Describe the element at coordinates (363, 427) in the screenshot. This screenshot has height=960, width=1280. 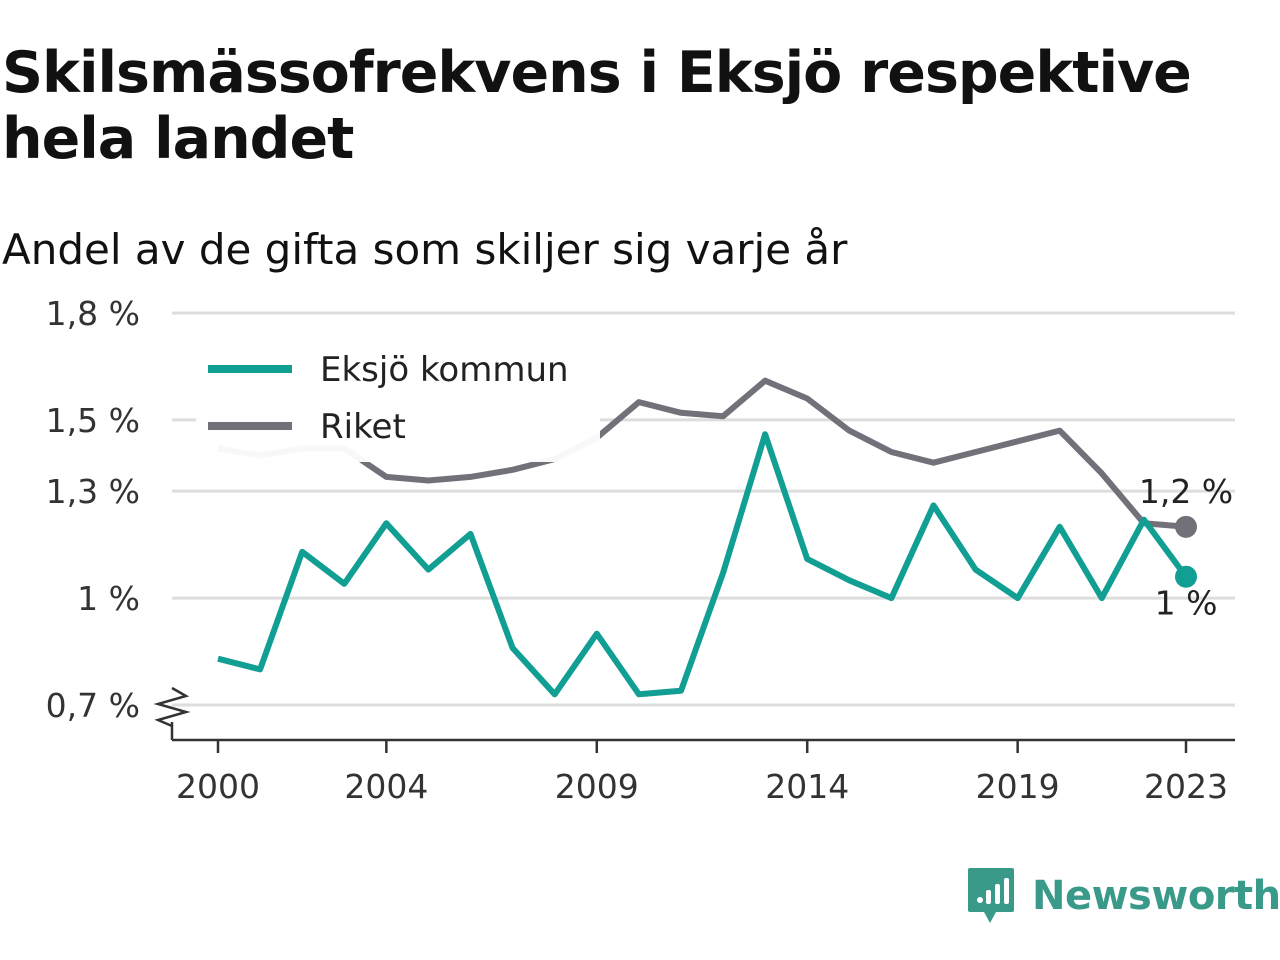
I see `legend-label: Riket` at that location.